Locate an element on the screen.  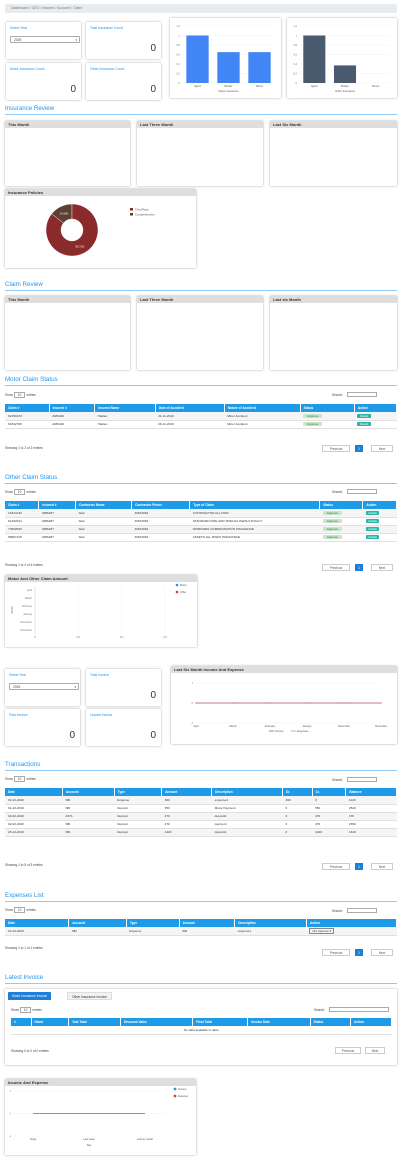
table-cell: Expense is located at coordinates (153, 931).